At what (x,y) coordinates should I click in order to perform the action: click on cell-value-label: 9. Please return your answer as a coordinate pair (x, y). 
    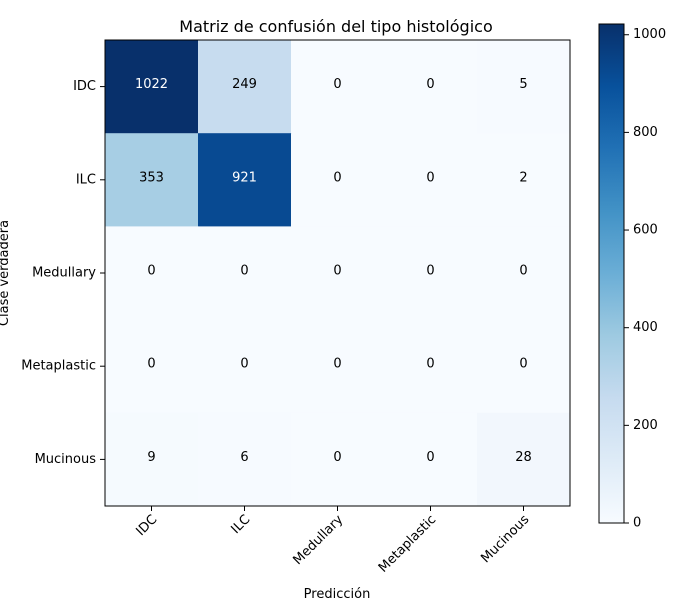
    Looking at the image, I should click on (151, 457).